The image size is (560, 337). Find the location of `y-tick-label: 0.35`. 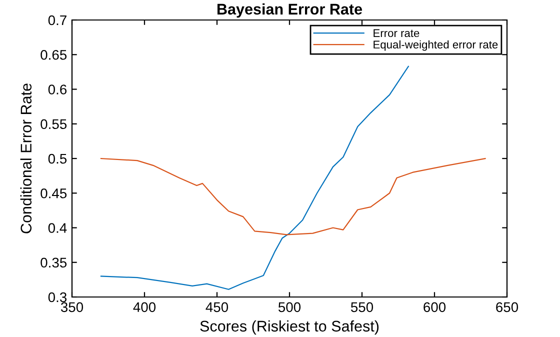

y-tick-label: 0.35 is located at coordinates (53, 263).